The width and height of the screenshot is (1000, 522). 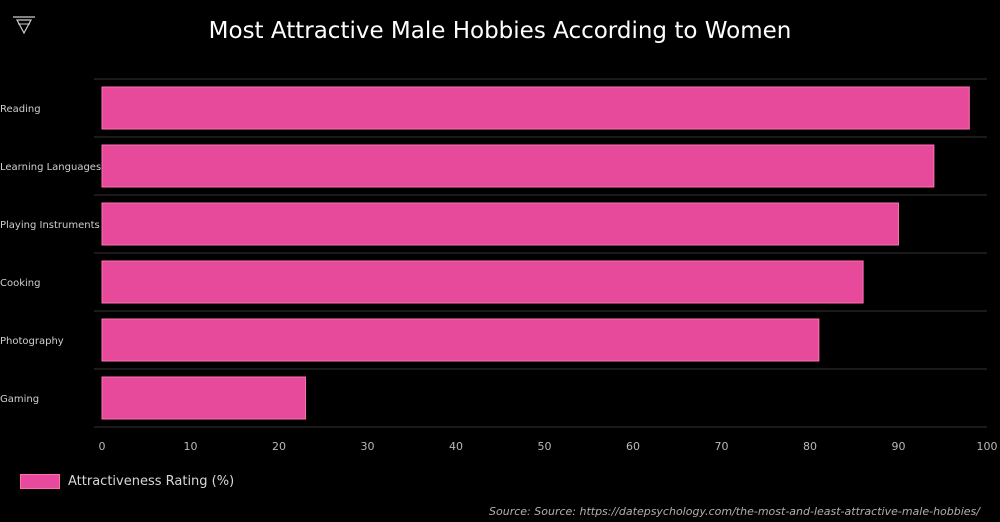 What do you see at coordinates (456, 446) in the screenshot?
I see `x-tick-label: 40` at bounding box center [456, 446].